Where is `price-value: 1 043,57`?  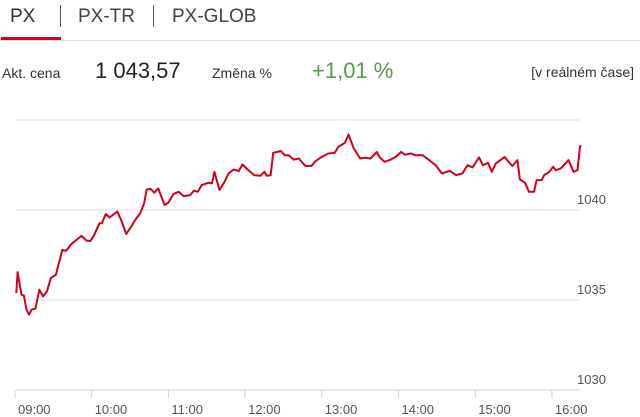 price-value: 1 043,57 is located at coordinates (138, 70).